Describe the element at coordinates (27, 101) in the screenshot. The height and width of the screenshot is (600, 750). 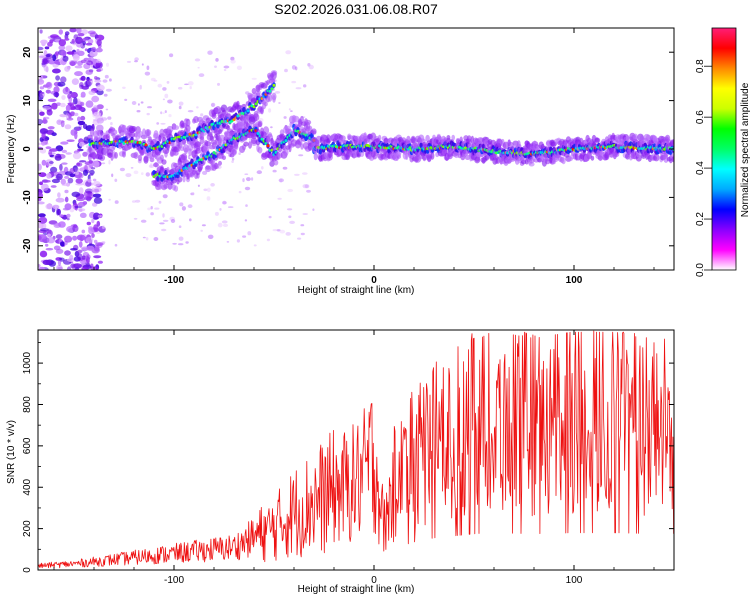
I see `y-tick-label: 10` at that location.